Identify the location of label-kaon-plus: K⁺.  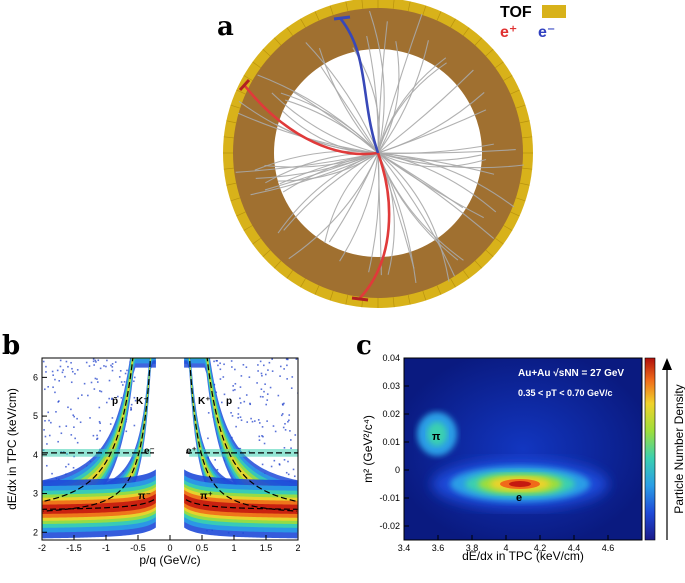
(204, 401).